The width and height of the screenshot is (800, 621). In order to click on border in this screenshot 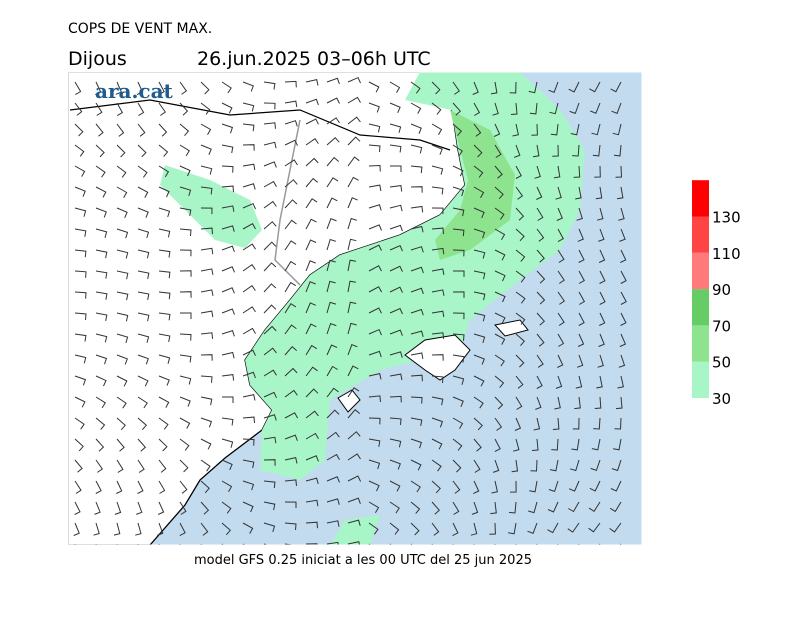, I will do `click(260, 125)`.